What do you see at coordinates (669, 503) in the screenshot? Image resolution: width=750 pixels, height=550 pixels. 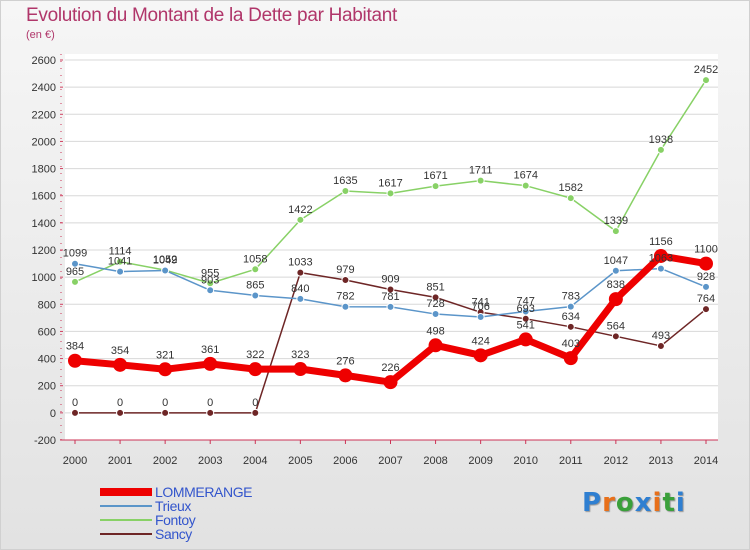 I see `logo-letter: t` at bounding box center [669, 503].